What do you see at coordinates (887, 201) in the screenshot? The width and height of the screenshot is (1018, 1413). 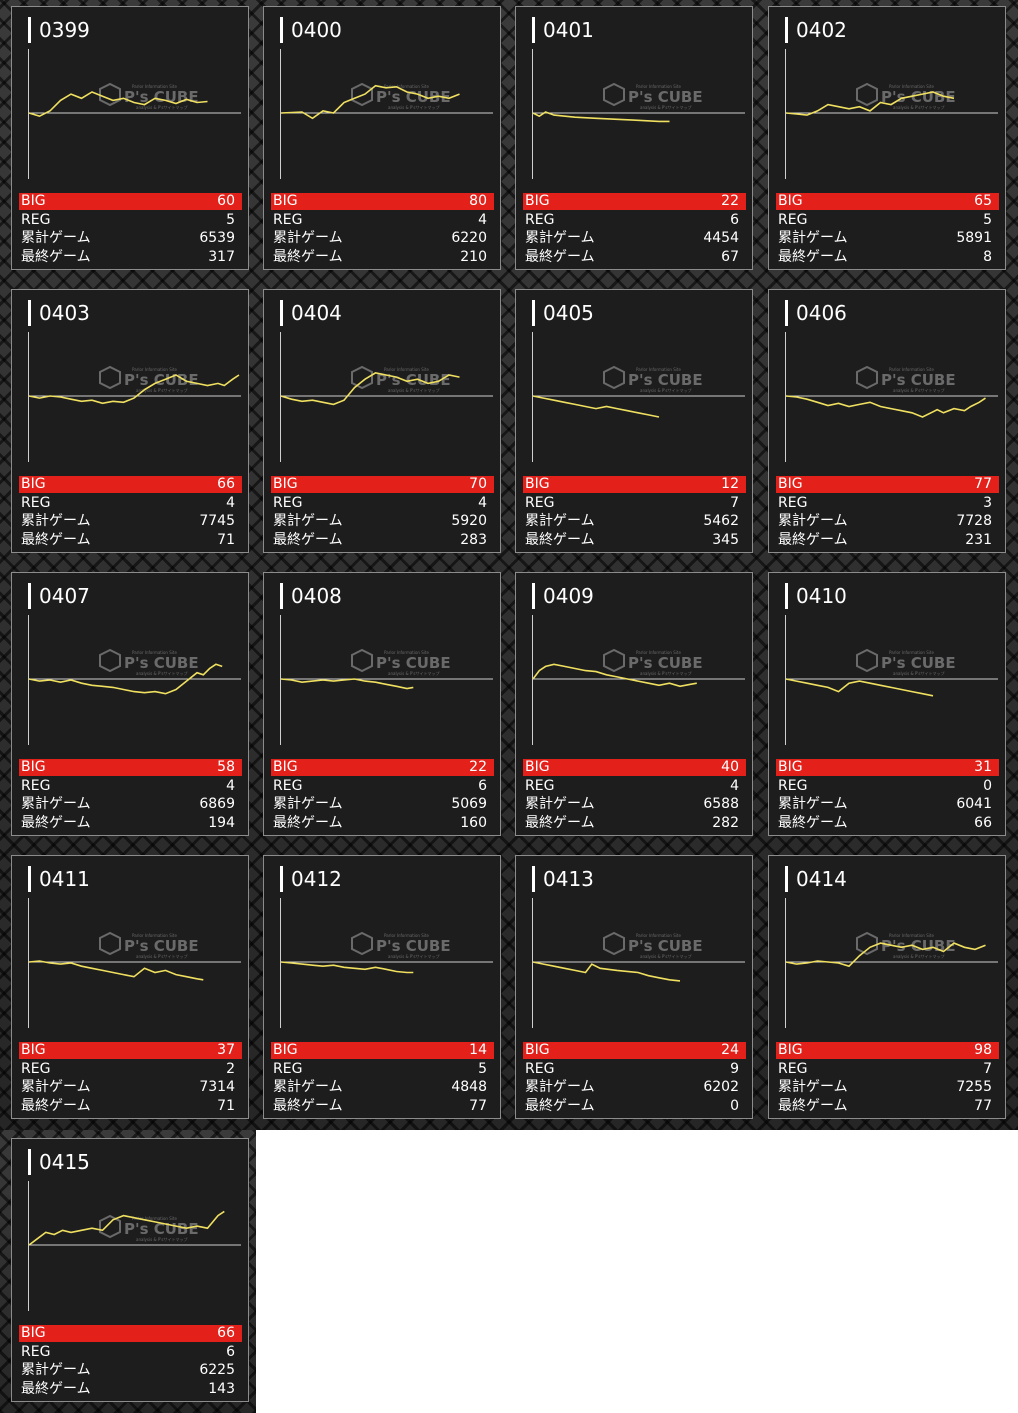 I see `big-count-row: BIG 65` at bounding box center [887, 201].